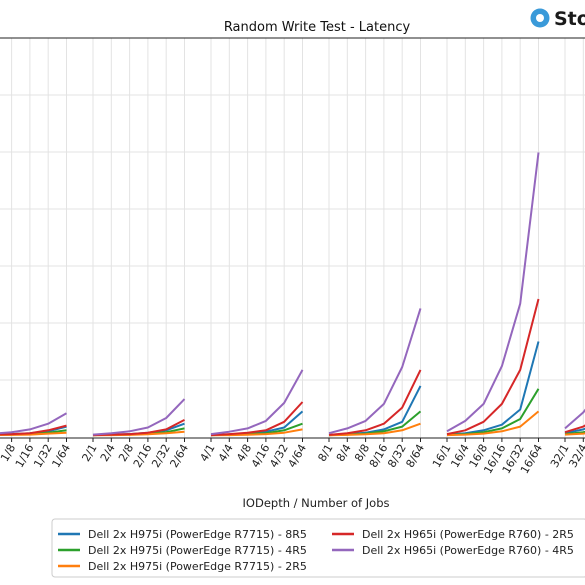  I want to click on x-tick-label: 2/1, so click(89, 453).